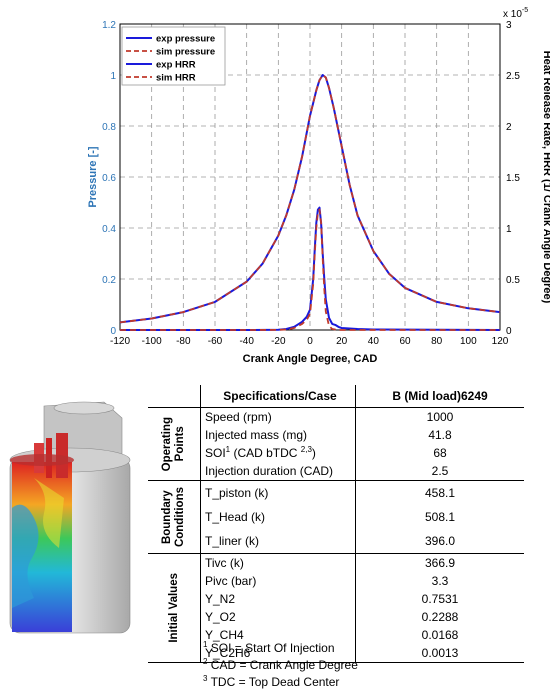 The height and width of the screenshot is (691, 550). What do you see at coordinates (113, 76) in the screenshot?
I see `y-left-tick-label: 1` at bounding box center [113, 76].